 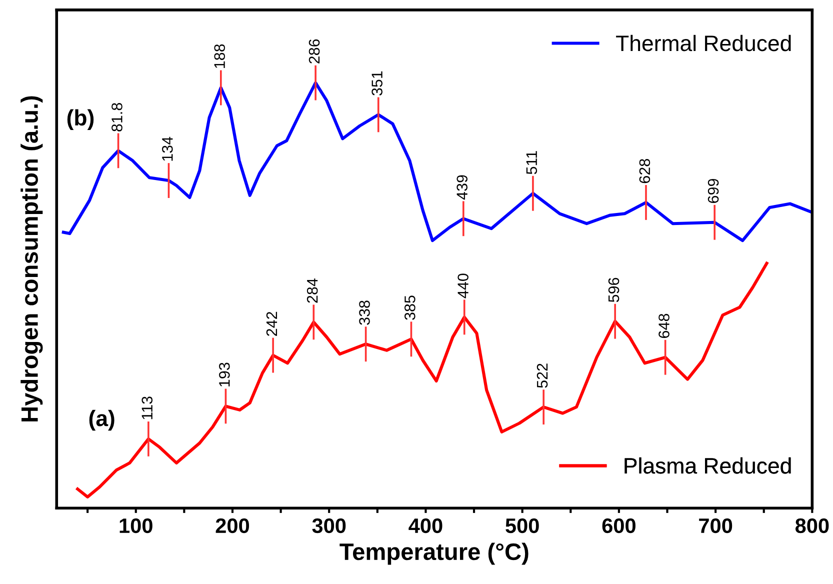 I want to click on x-tick-label: 600, so click(x=619, y=526).